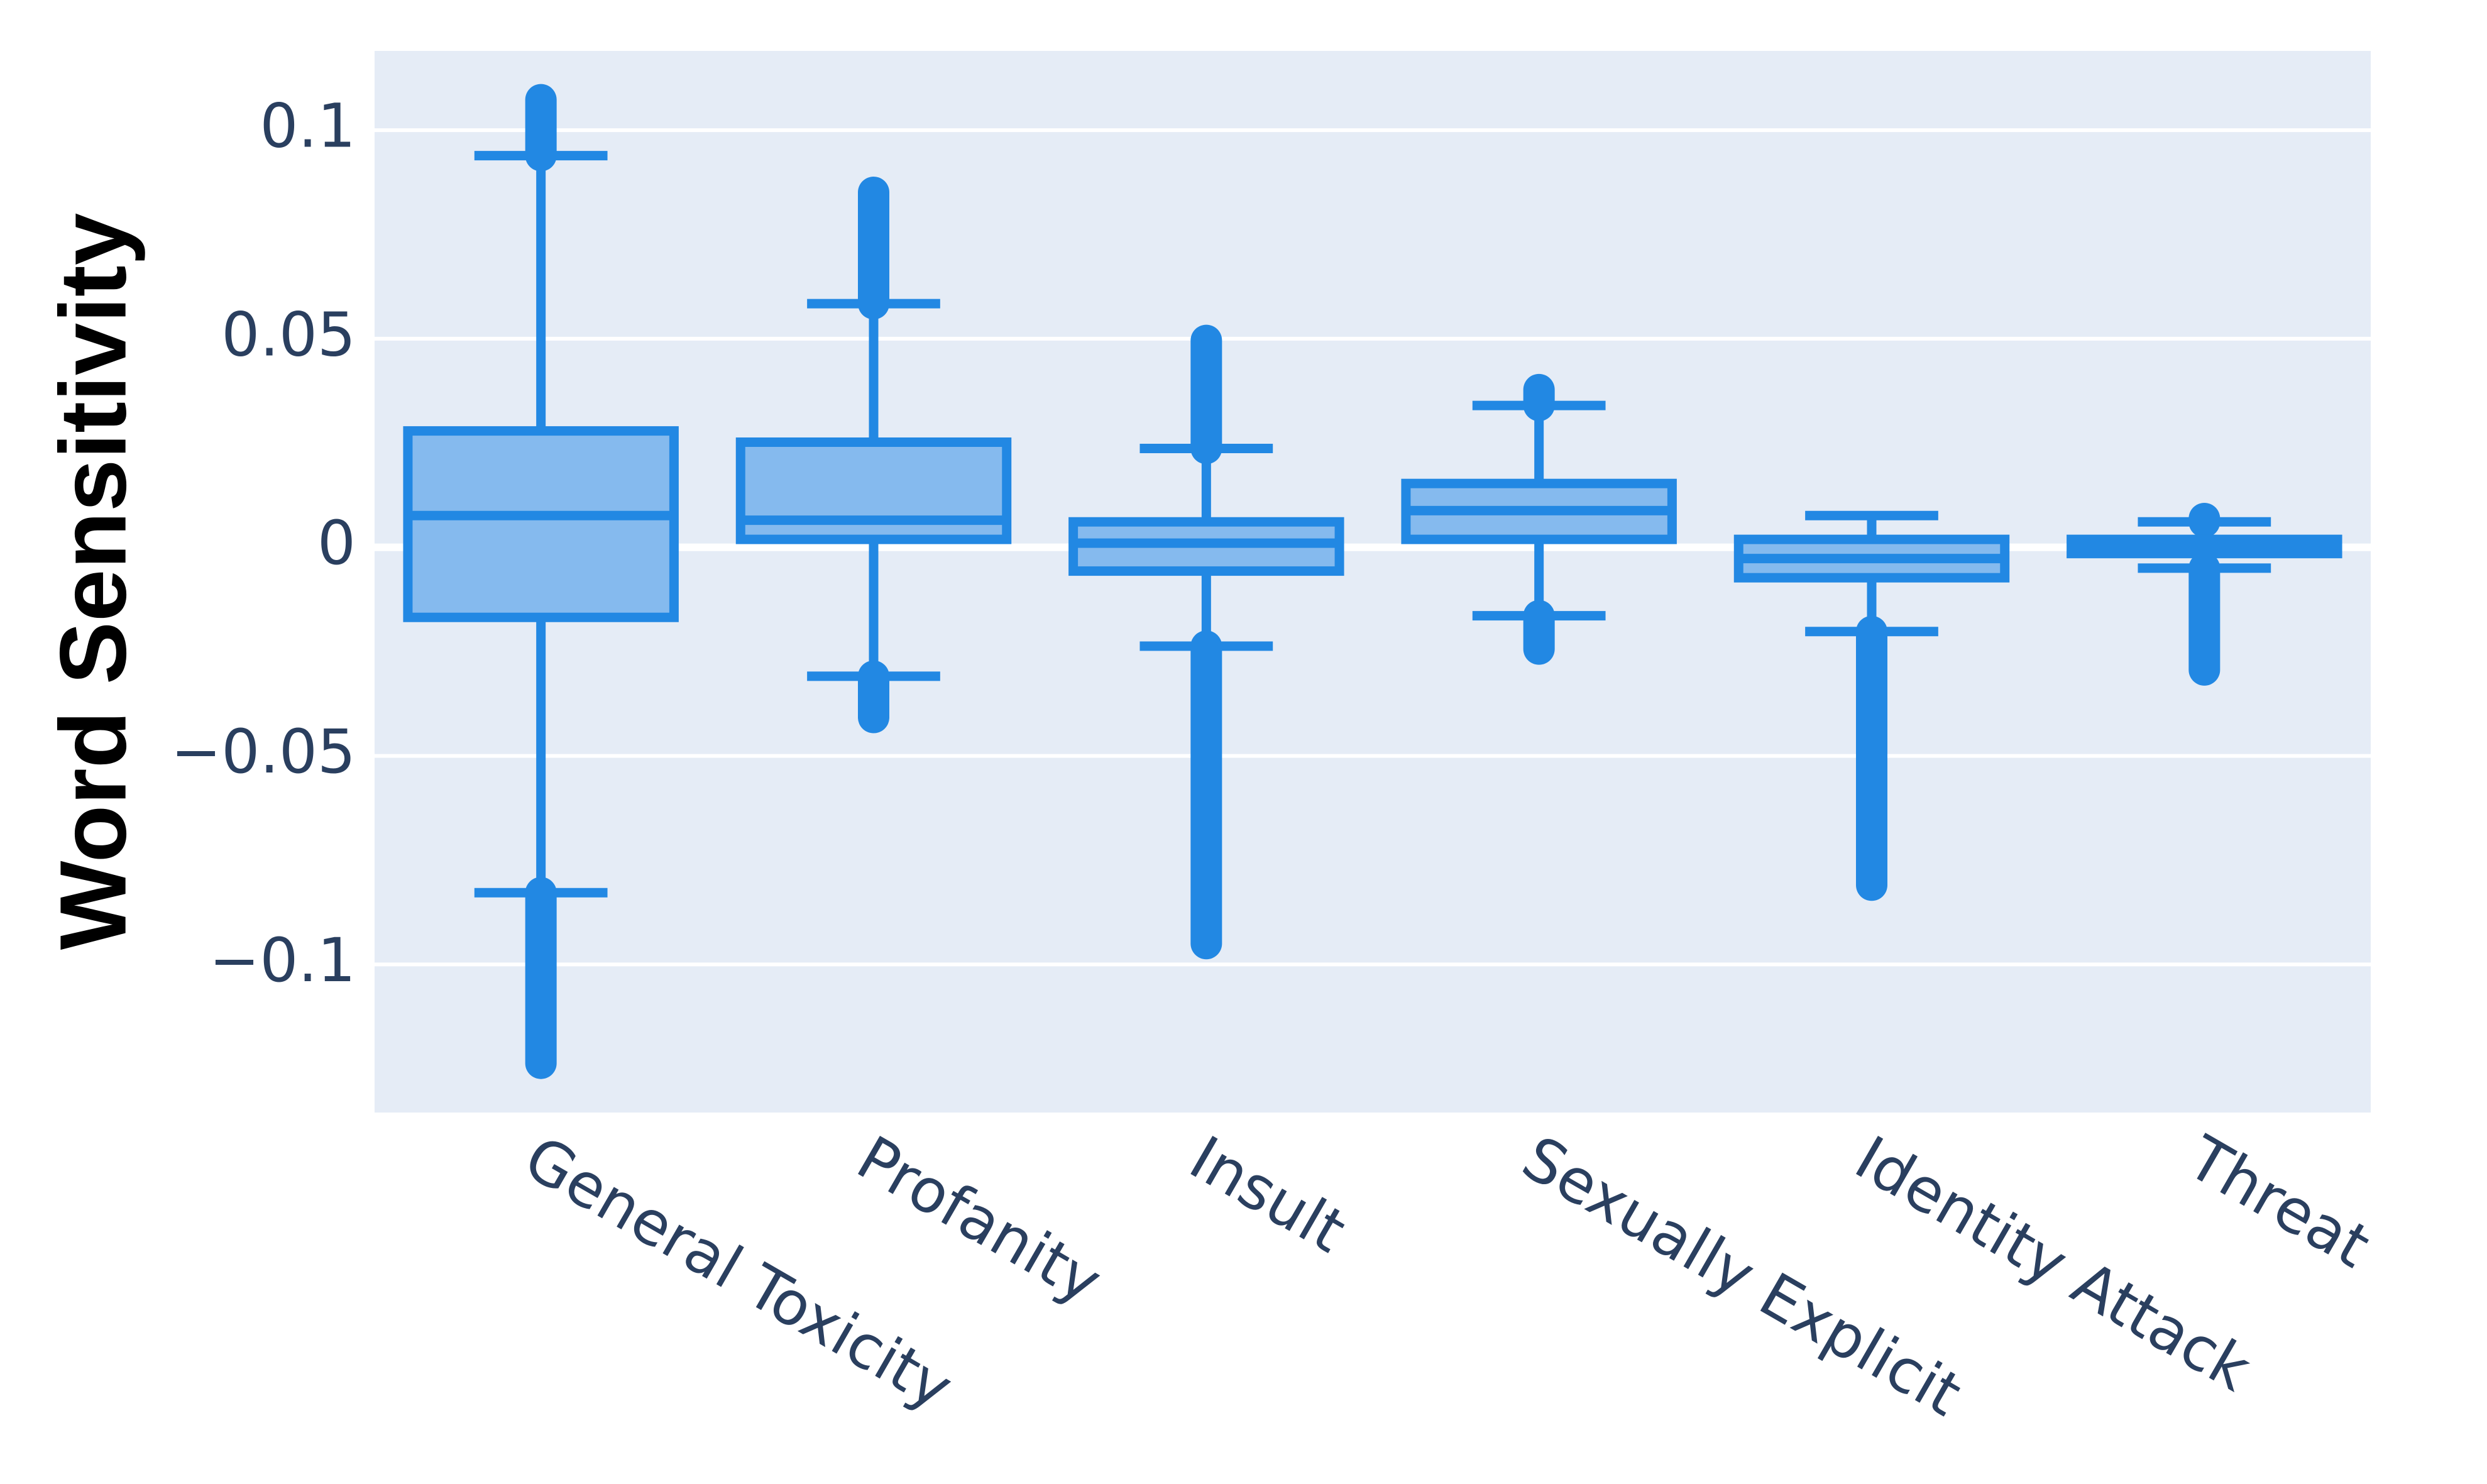 This screenshot has width=2487, height=1484. Describe the element at coordinates (93, 581) in the screenshot. I see `y-axis-title: Word Sensitivity` at that location.